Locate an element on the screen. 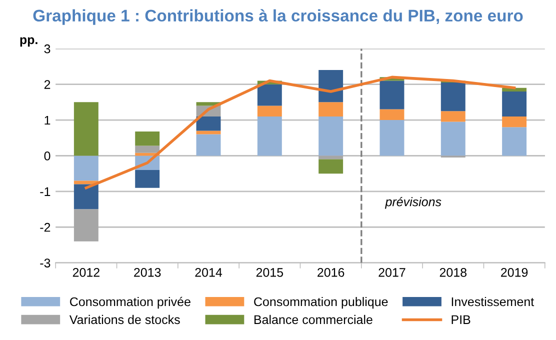 The width and height of the screenshot is (556, 340). y-tick-label: 2 is located at coordinates (47, 84).